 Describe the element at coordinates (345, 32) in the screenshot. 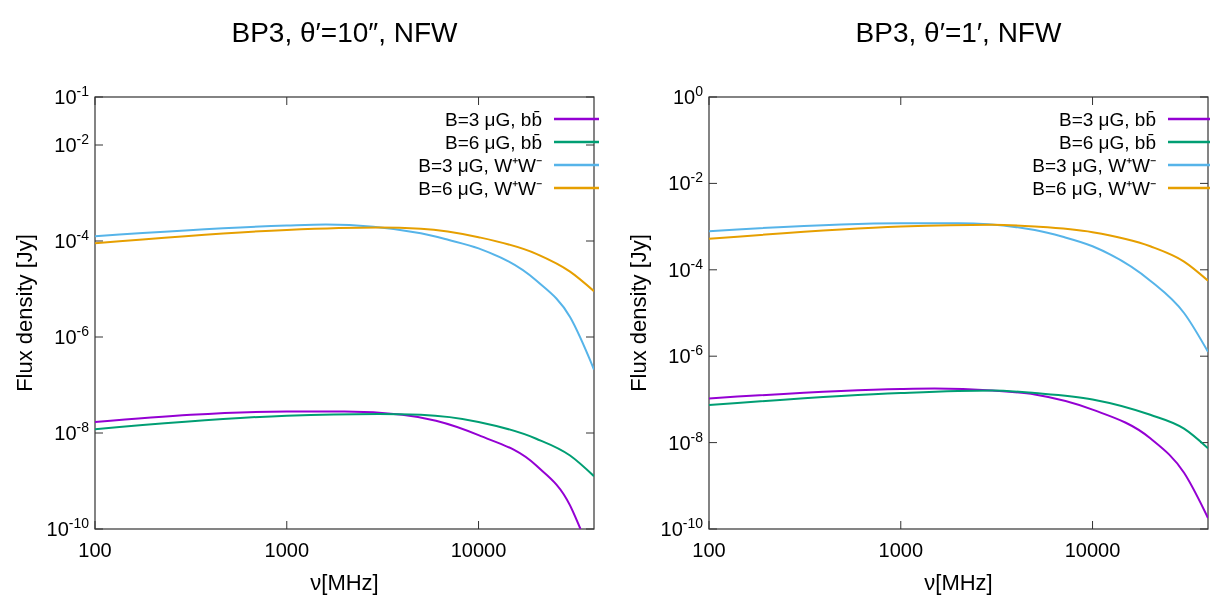

I see `chart-title: BP3, θ′=10″, NFW` at that location.